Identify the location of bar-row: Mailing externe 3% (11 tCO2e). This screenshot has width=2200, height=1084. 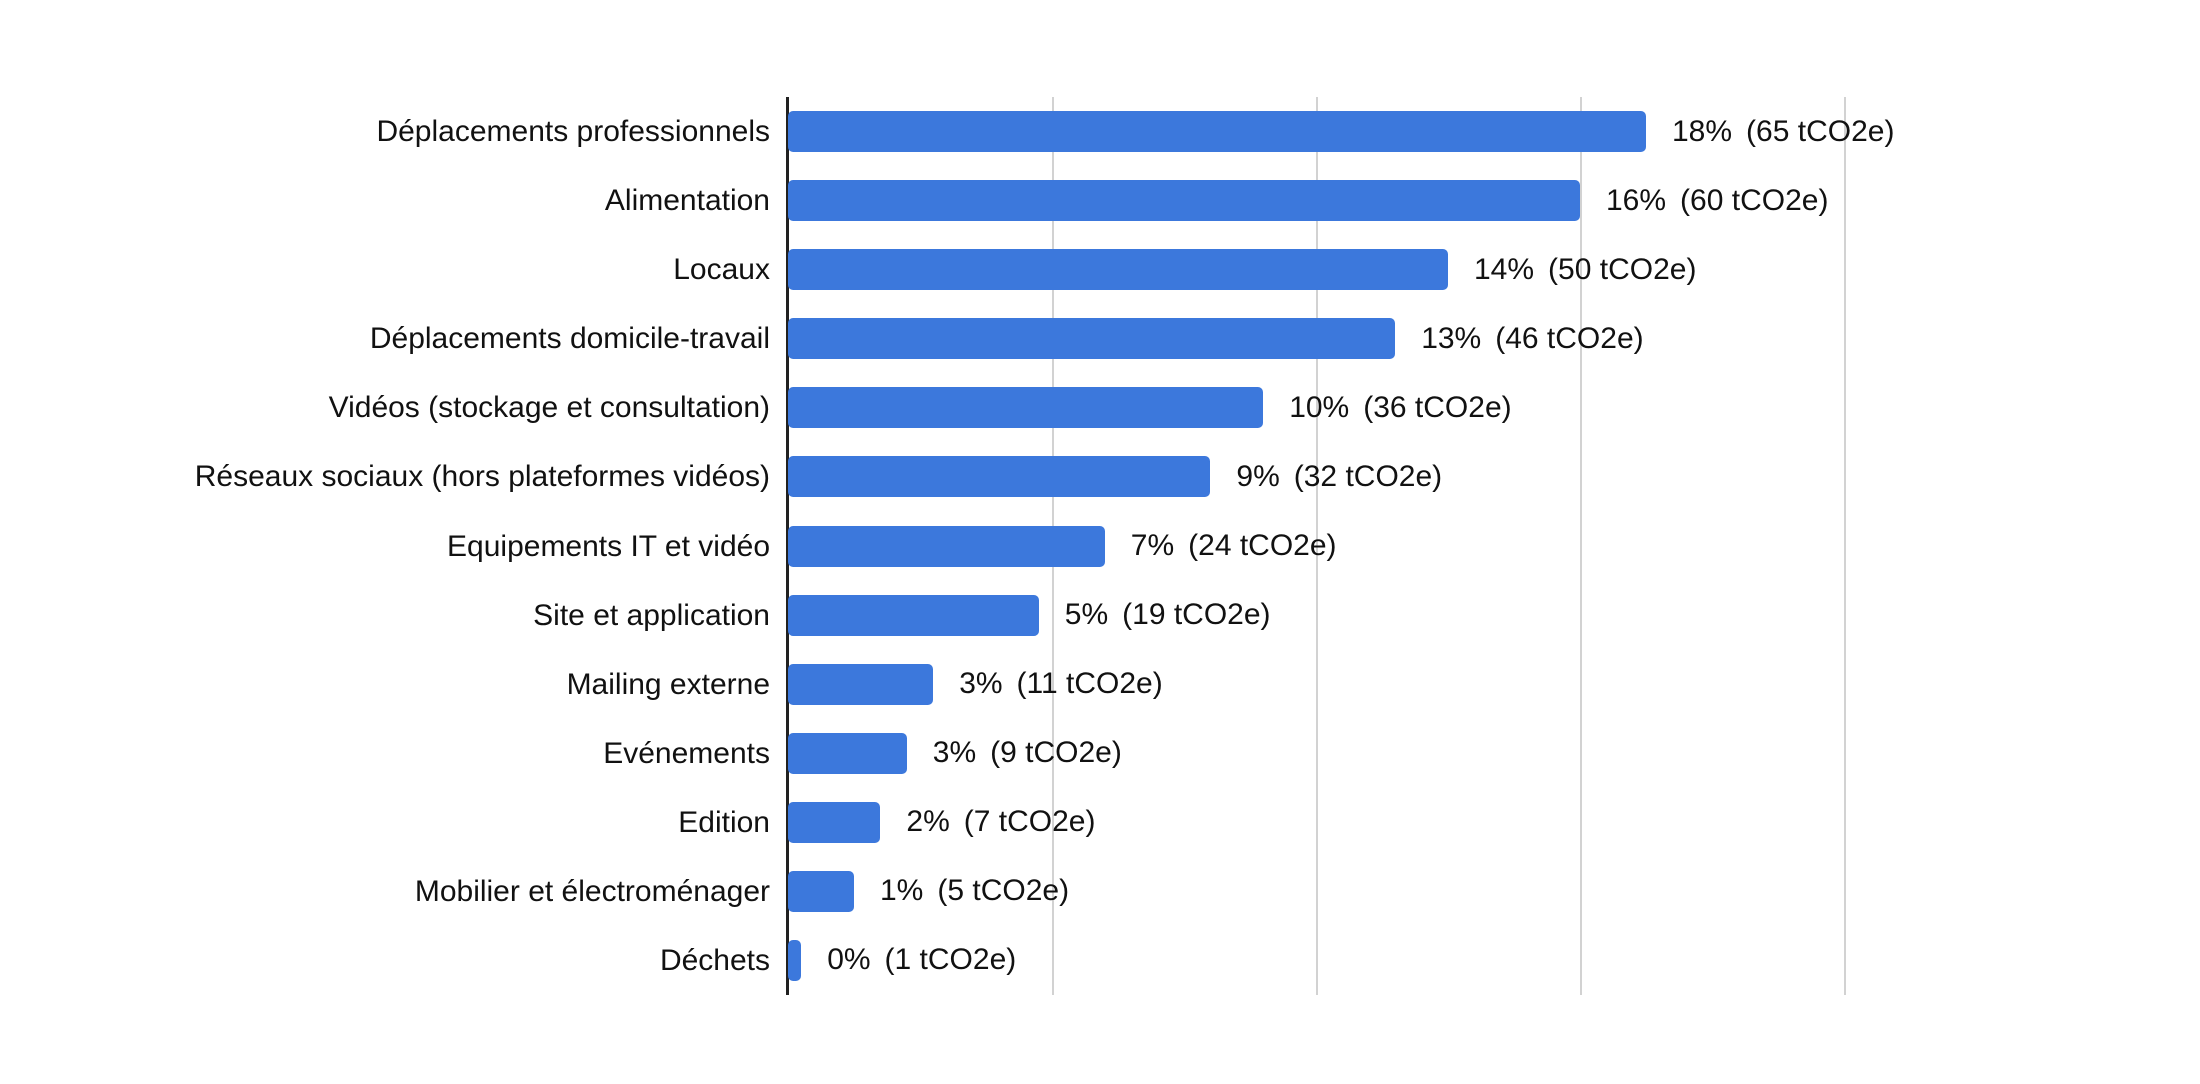
(1100, 684).